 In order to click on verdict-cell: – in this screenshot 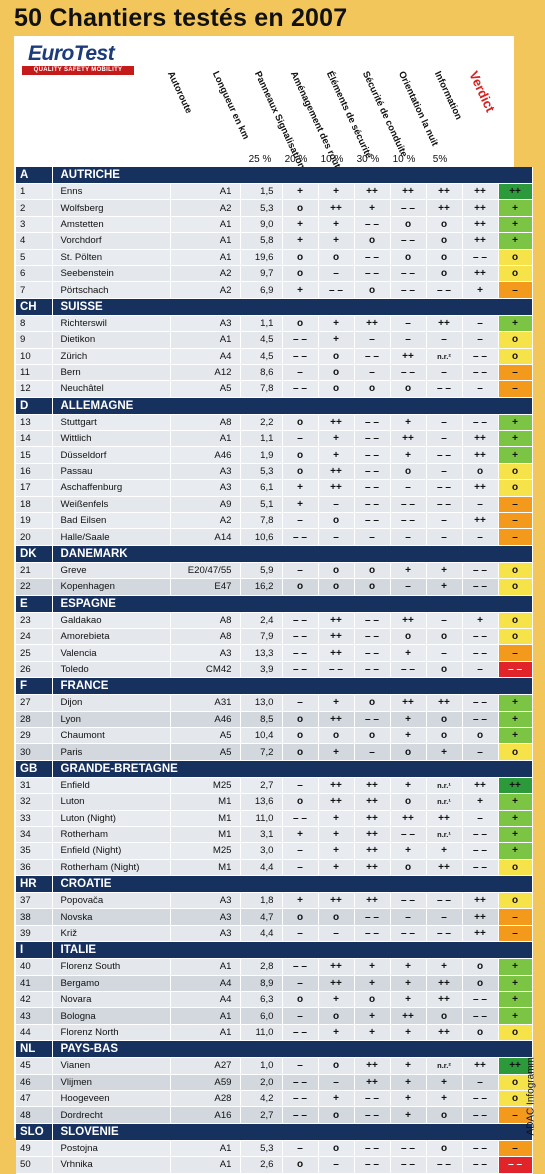, I will do `click(515, 1149)`.